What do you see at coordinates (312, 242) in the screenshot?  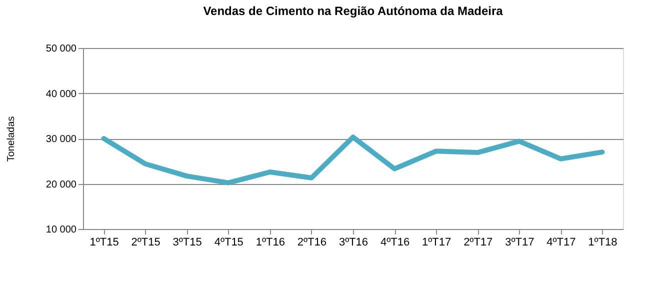 I see `x-tick-label: 2ºT16` at bounding box center [312, 242].